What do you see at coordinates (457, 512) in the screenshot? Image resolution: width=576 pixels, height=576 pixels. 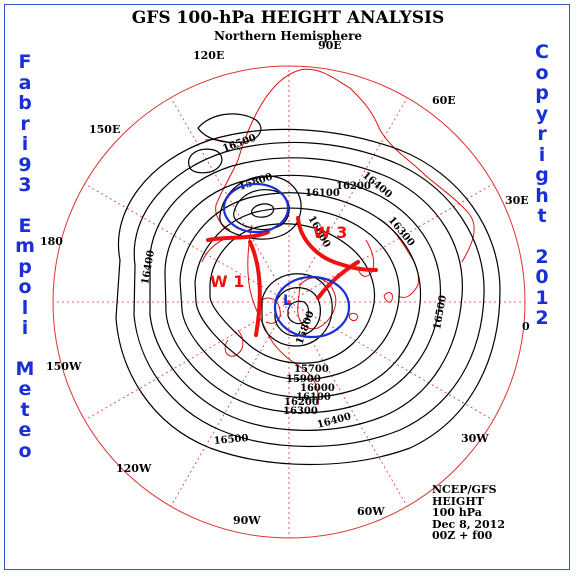 I see `credit-level: 100 hPa` at bounding box center [457, 512].